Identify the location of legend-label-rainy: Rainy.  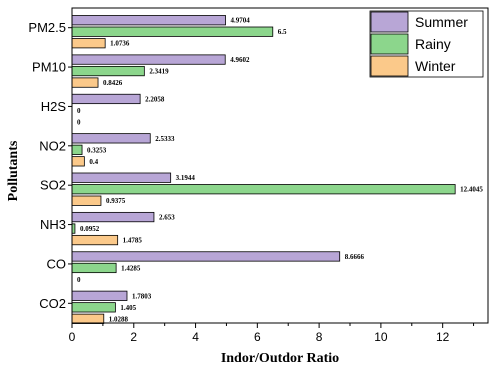
(433, 44).